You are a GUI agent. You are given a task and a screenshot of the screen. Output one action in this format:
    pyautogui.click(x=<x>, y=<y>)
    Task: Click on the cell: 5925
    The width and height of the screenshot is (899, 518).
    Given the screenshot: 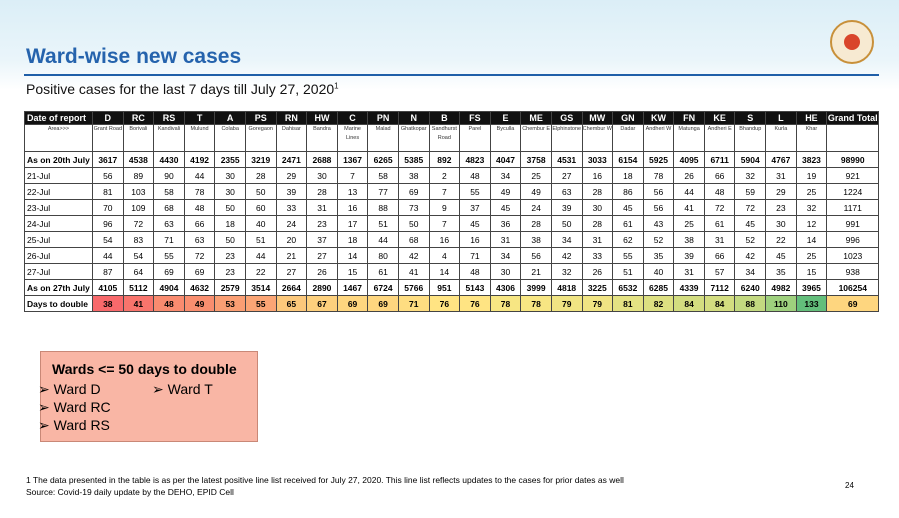 What is the action you would take?
    pyautogui.click(x=658, y=159)
    